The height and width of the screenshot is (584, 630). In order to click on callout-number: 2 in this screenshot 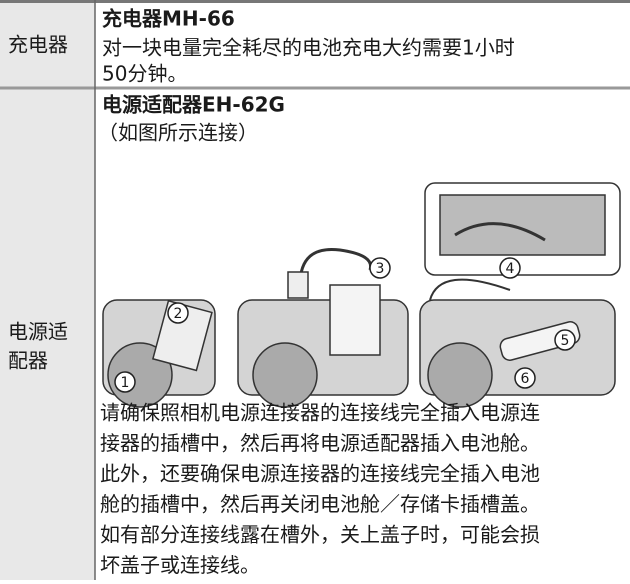, I will do `click(178, 314)`.